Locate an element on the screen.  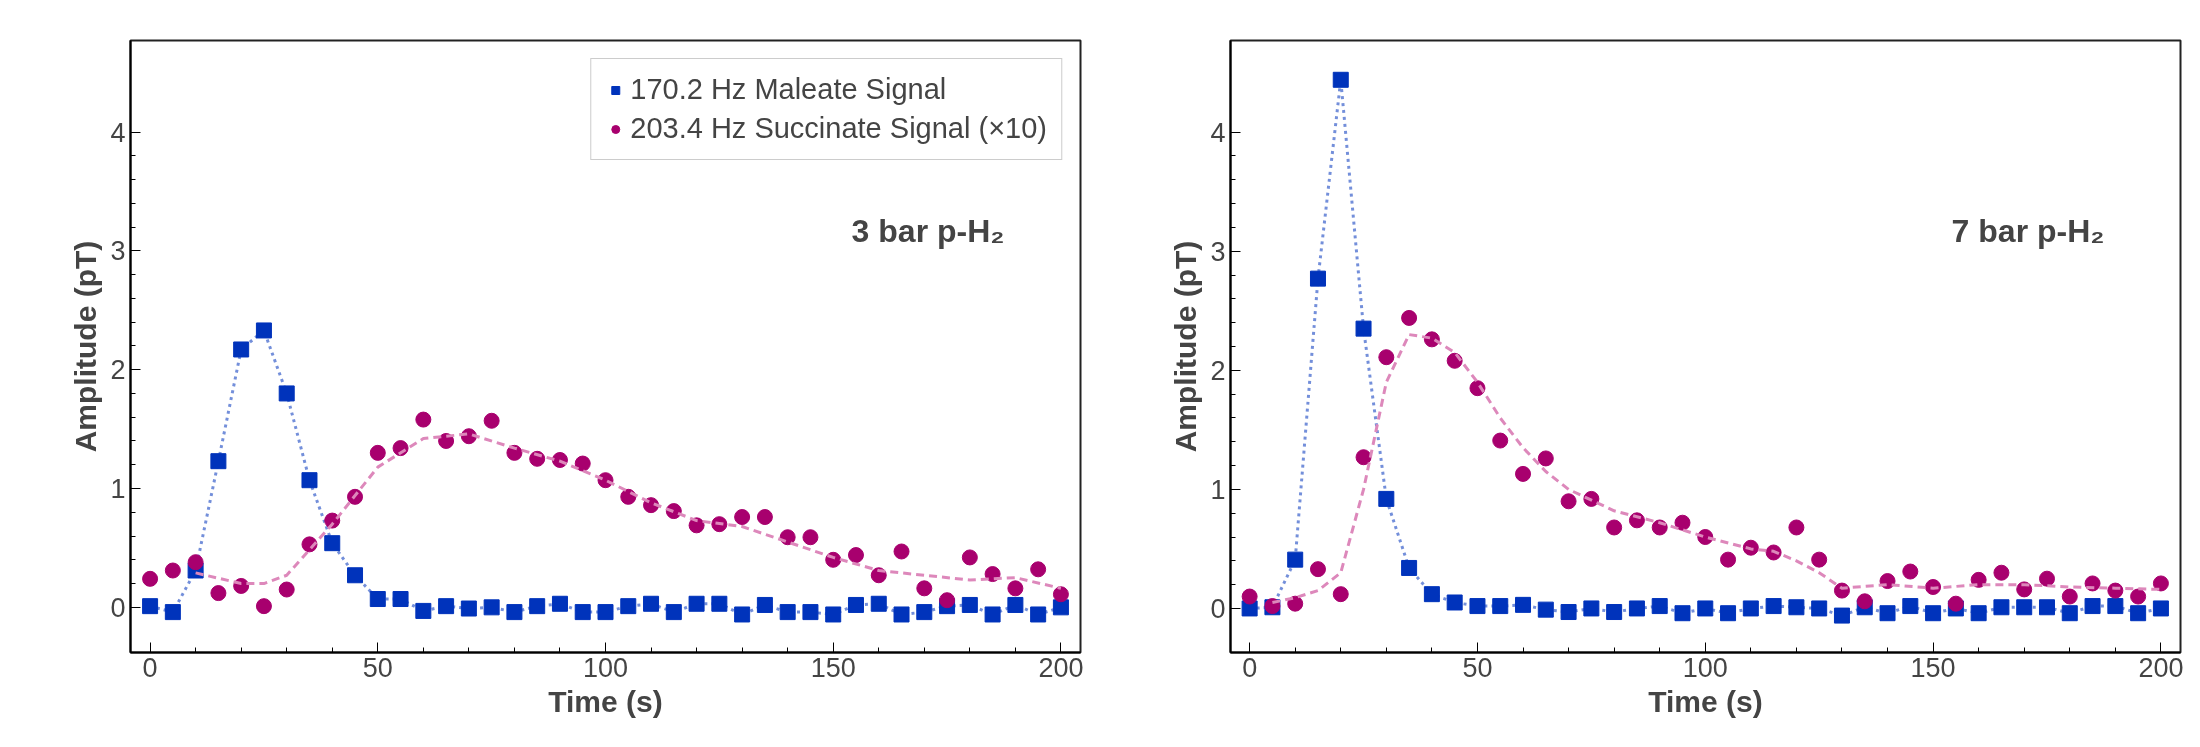
y-tick-label: 0 is located at coordinates (1218, 608).